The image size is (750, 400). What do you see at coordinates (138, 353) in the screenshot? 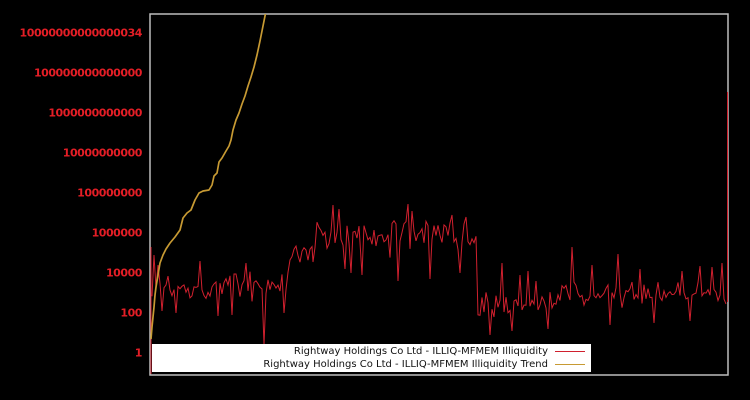
I see `y-tick-label: 1` at bounding box center [138, 353].